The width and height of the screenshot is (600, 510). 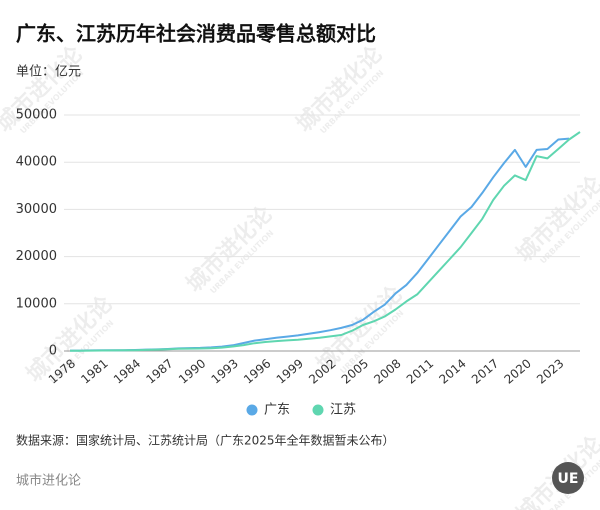 What do you see at coordinates (36, 115) in the screenshot?
I see `y-tick-label: 50000` at bounding box center [36, 115].